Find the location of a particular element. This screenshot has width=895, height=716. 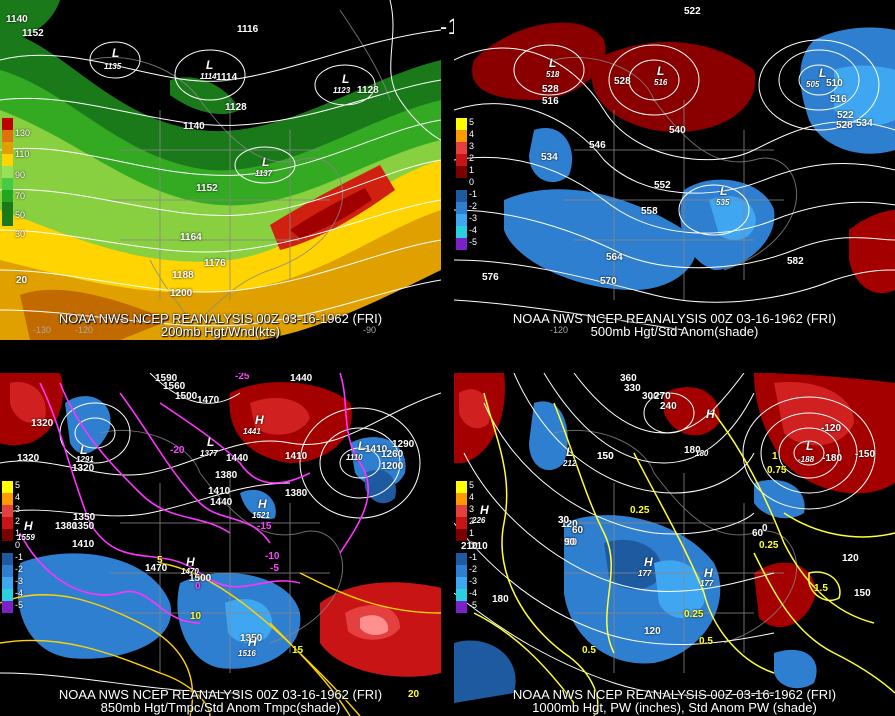

caption-field: 200mb Hgt/Wnd(kts) is located at coordinates (220, 331).